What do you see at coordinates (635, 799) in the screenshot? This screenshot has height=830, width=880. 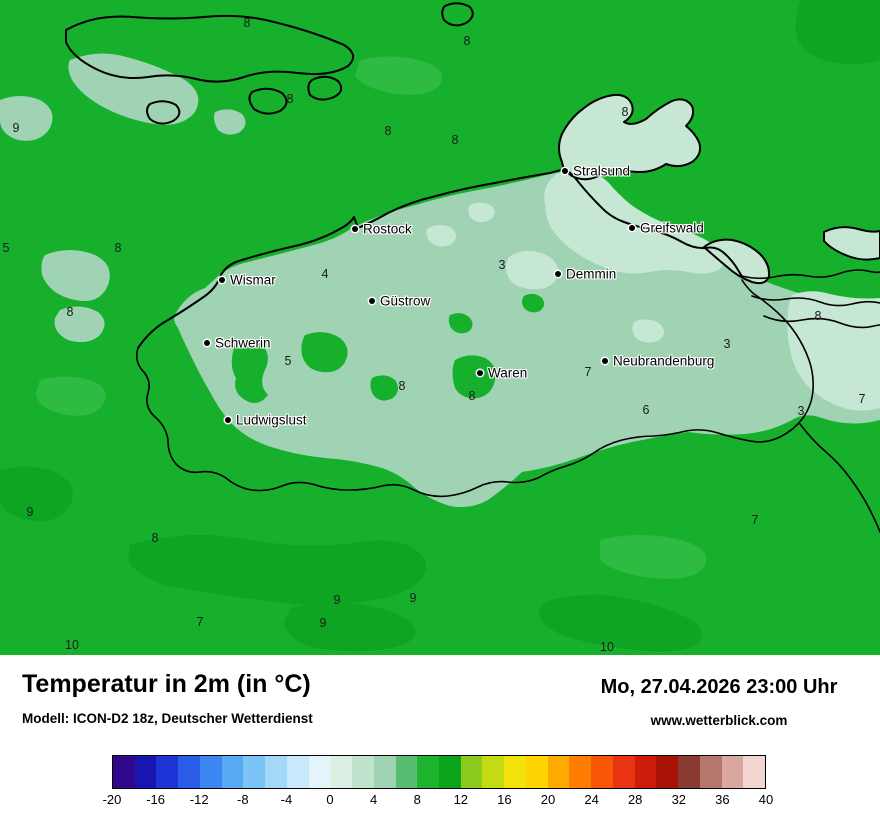 I see `colorbar-tick-label: 28` at bounding box center [635, 799].